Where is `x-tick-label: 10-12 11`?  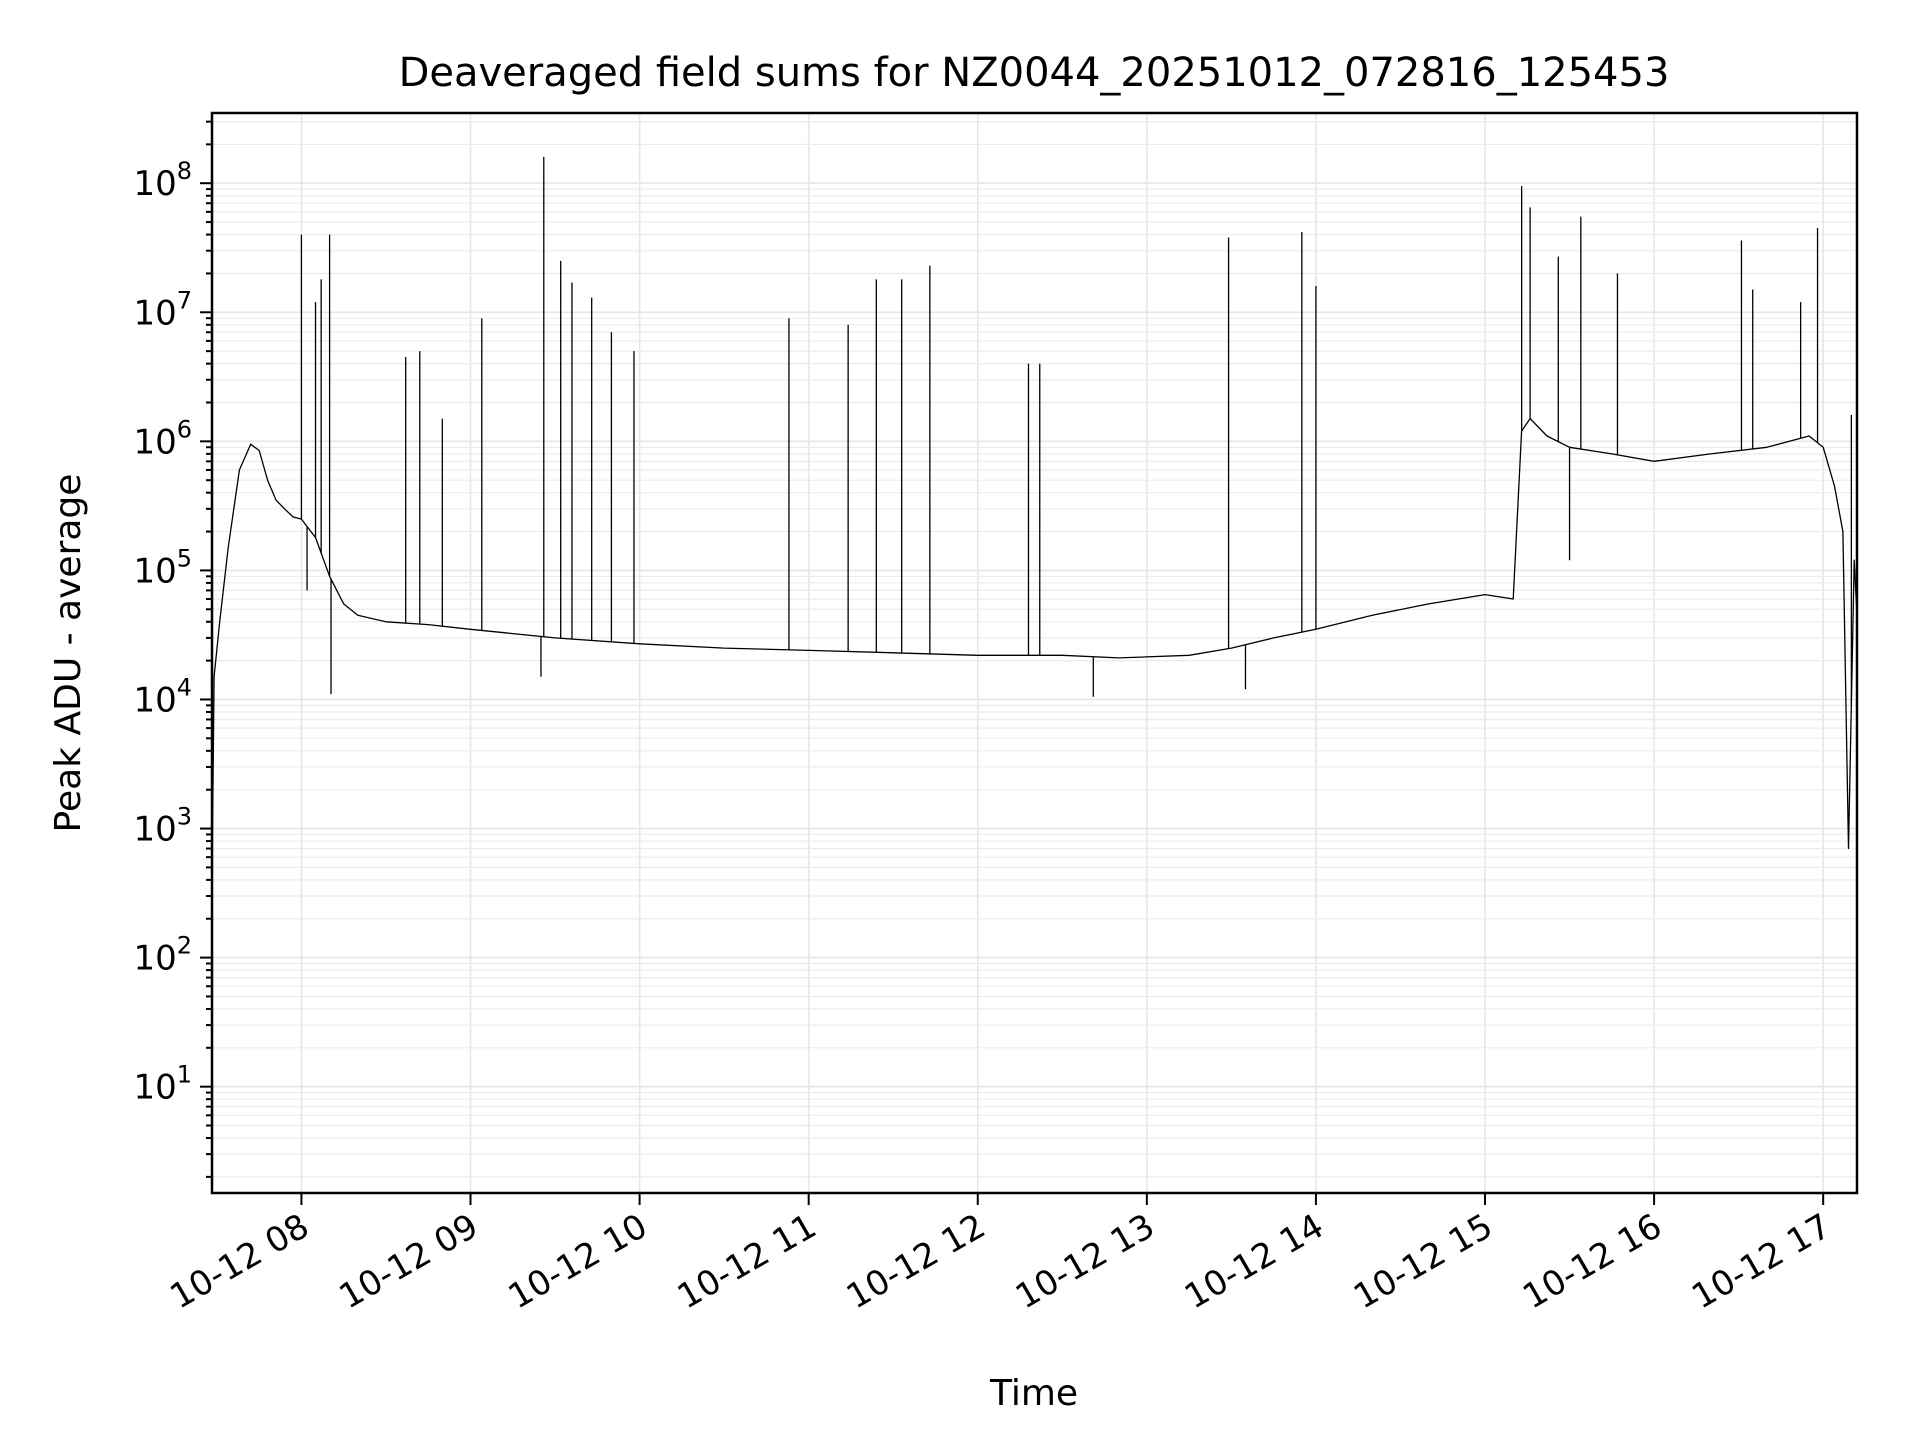 x-tick-label: 10-12 11 is located at coordinates (747, 1261).